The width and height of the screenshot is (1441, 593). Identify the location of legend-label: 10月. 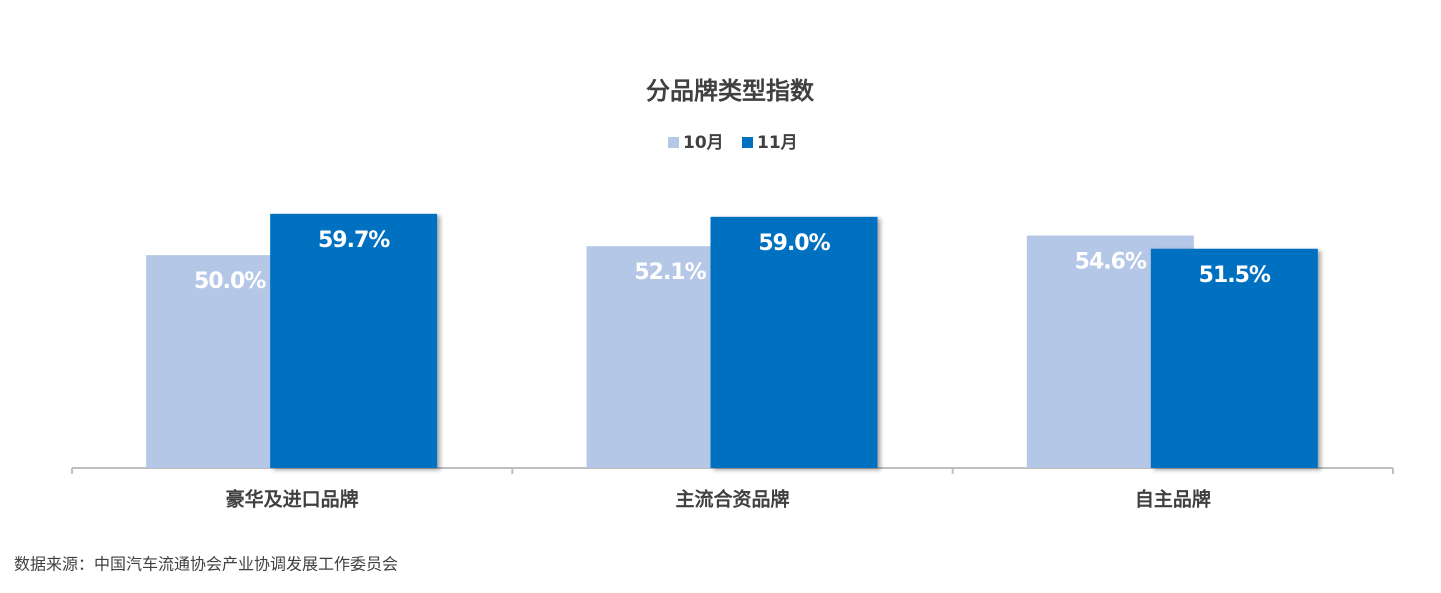
(703, 143).